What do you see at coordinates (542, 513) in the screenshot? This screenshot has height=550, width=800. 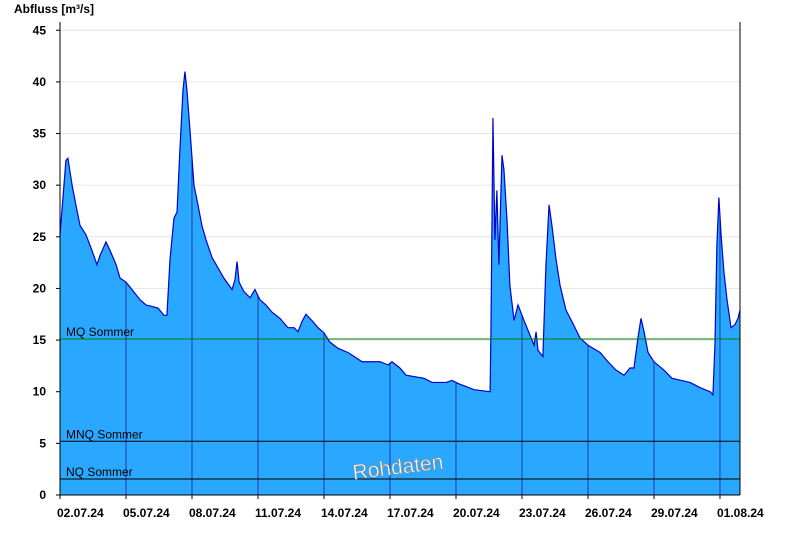 I see `x-tick-label: 23.07.24` at bounding box center [542, 513].